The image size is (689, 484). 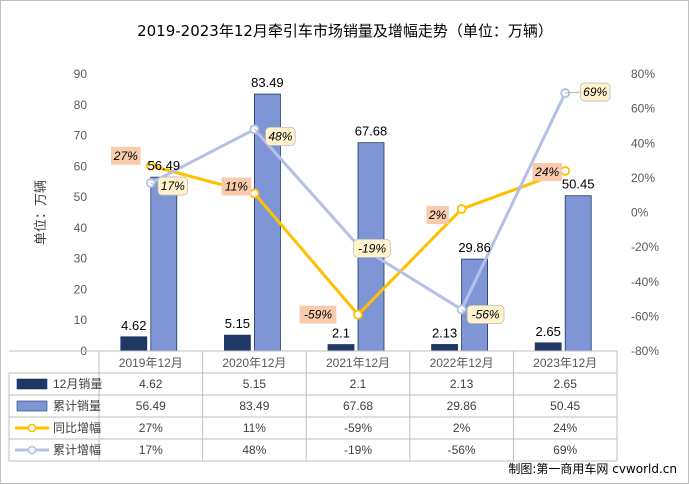 What do you see at coordinates (462, 428) in the screenshot?
I see `table-cell: 2%` at bounding box center [462, 428].